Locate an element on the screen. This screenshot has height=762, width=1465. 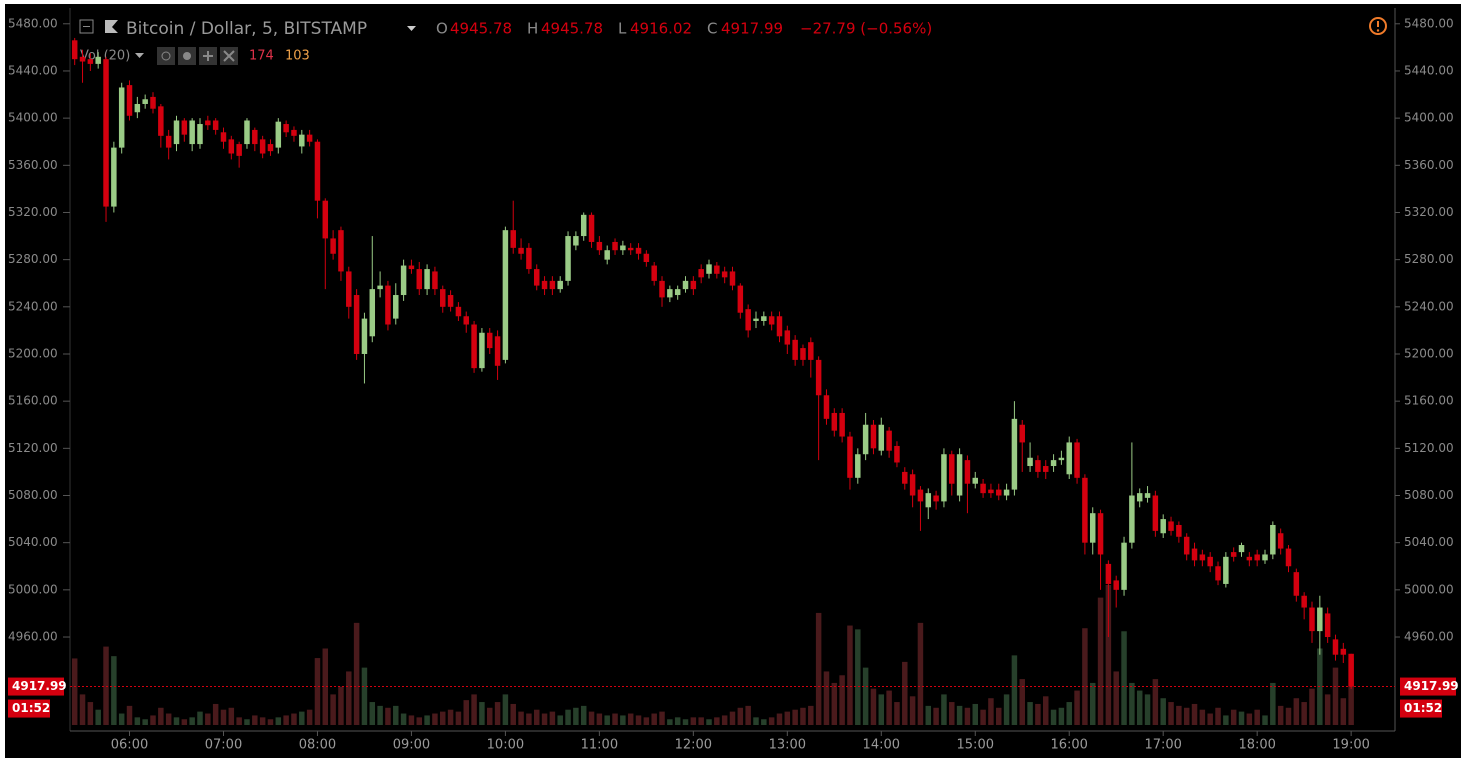
volume-dropdown is located at coordinates (139, 55).